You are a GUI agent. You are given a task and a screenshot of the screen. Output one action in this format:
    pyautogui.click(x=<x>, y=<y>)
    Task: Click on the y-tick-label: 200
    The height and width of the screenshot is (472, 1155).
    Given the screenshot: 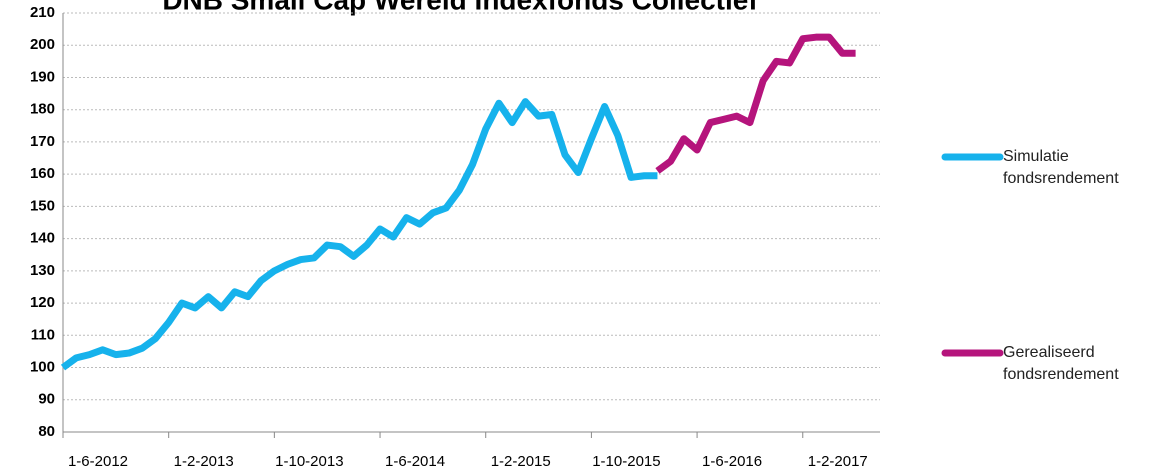 What is the action you would take?
    pyautogui.click(x=42, y=44)
    